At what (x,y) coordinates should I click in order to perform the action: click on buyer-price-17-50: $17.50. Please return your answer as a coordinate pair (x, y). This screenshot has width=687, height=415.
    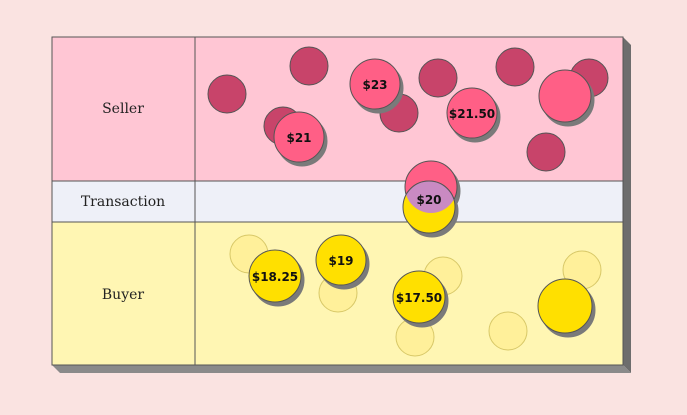
    Looking at the image, I should click on (420, 299).